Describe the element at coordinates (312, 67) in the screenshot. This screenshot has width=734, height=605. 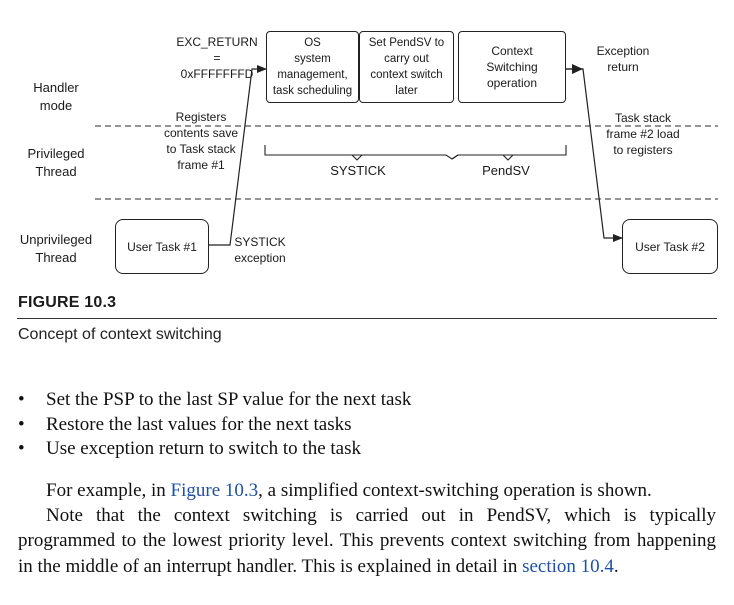
I see `os-task-scheduling-box: OS system management, task scheduling` at that location.